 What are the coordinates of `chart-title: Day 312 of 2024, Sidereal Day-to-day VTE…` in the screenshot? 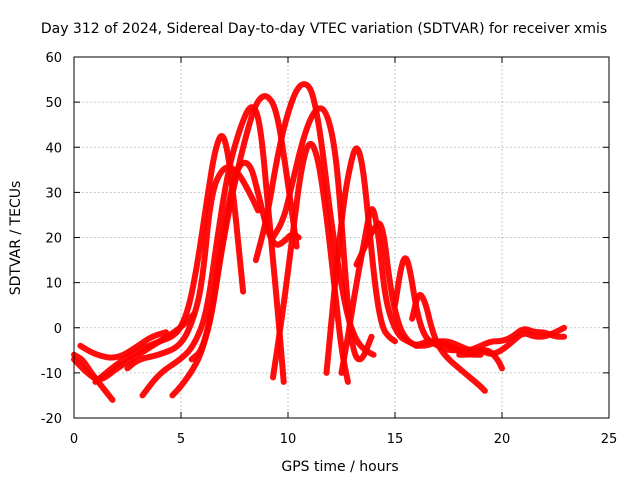 It's located at (324, 29).